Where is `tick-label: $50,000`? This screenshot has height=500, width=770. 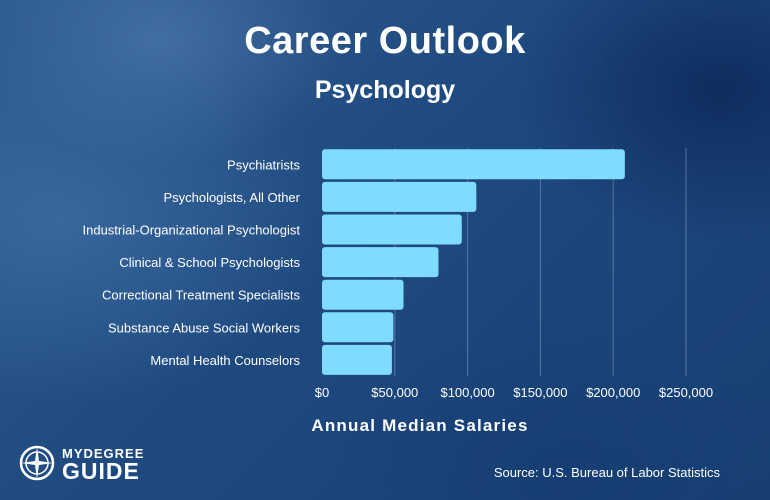
tick-label: $50,000 is located at coordinates (394, 392).